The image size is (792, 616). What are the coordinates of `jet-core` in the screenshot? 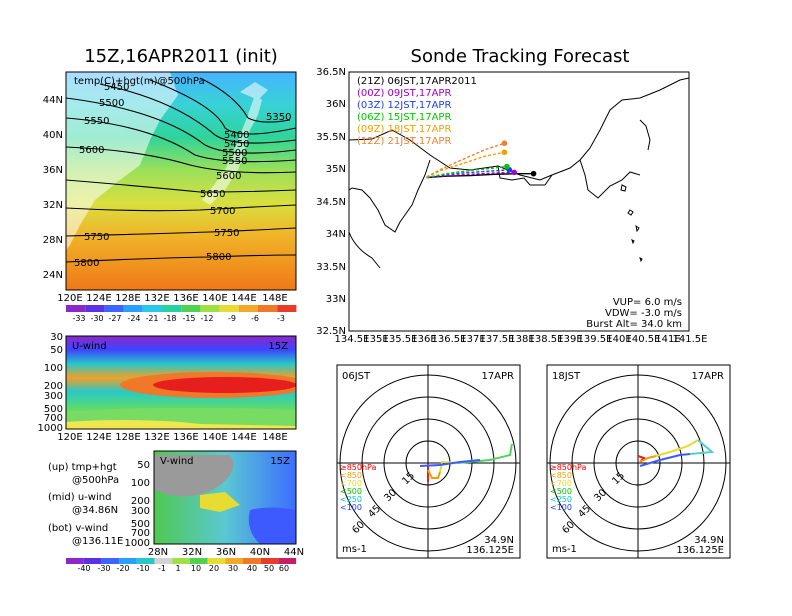 It's located at (224, 385).